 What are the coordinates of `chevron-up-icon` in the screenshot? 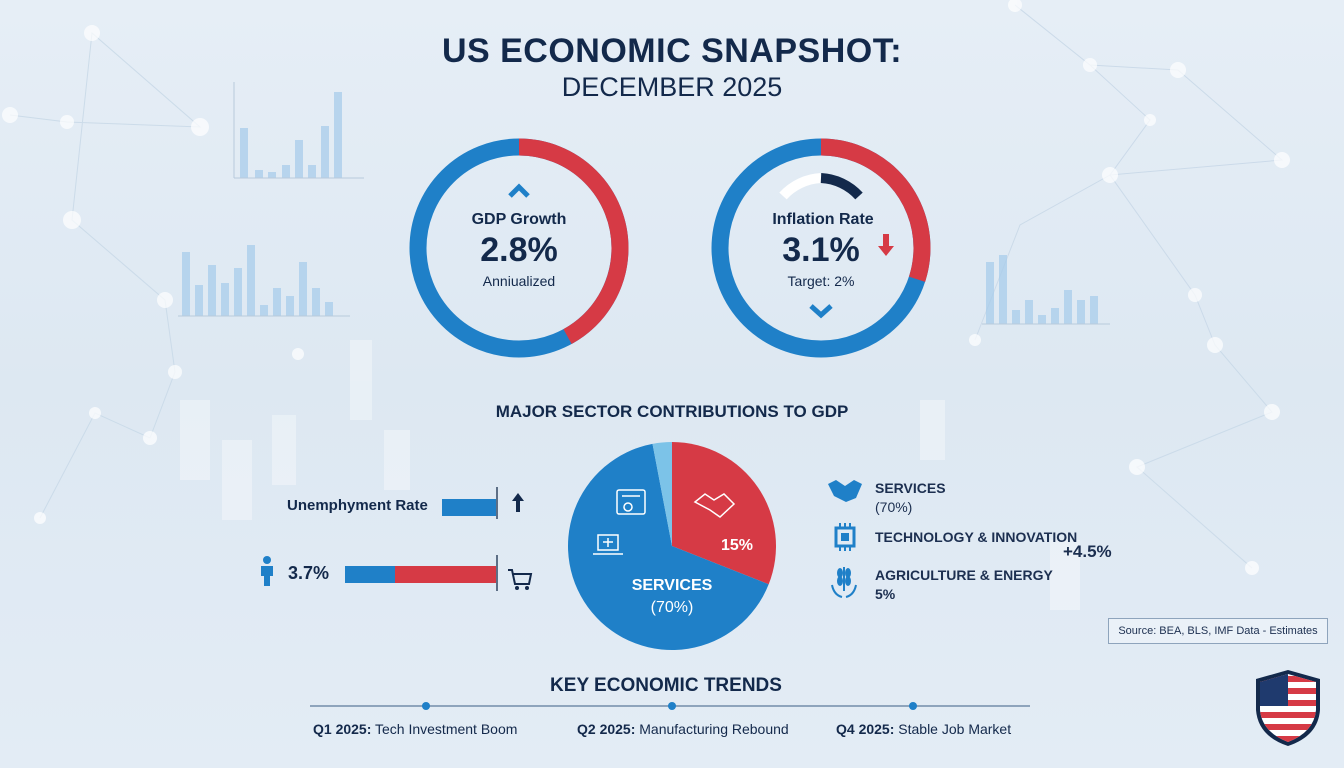 It's located at (519, 190).